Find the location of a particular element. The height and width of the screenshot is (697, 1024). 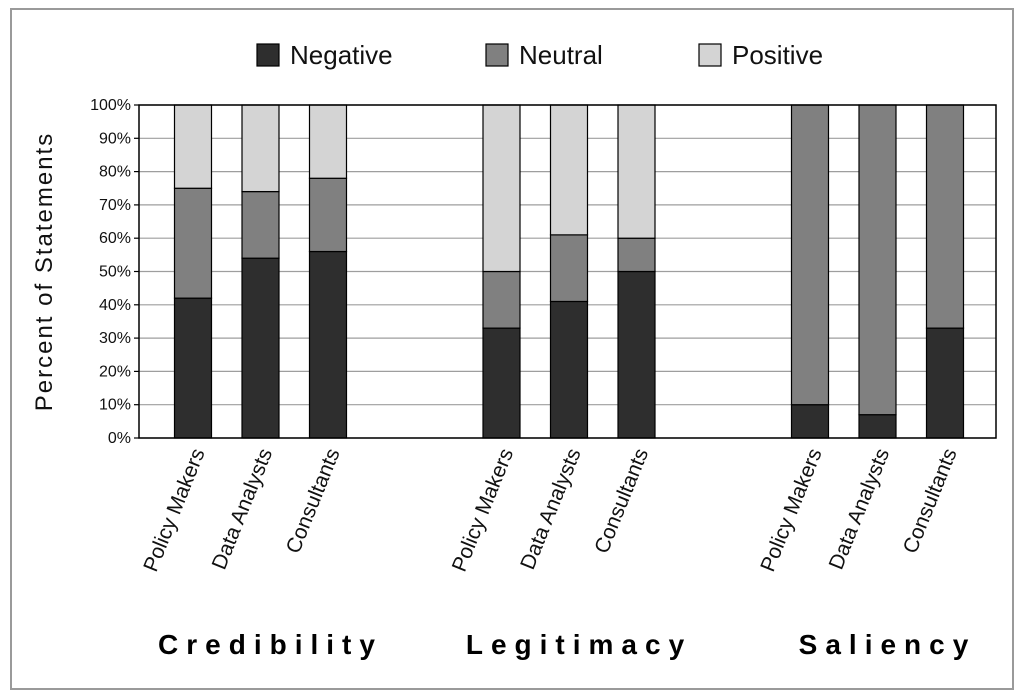

group-label: Legitimacy is located at coordinates (579, 644).